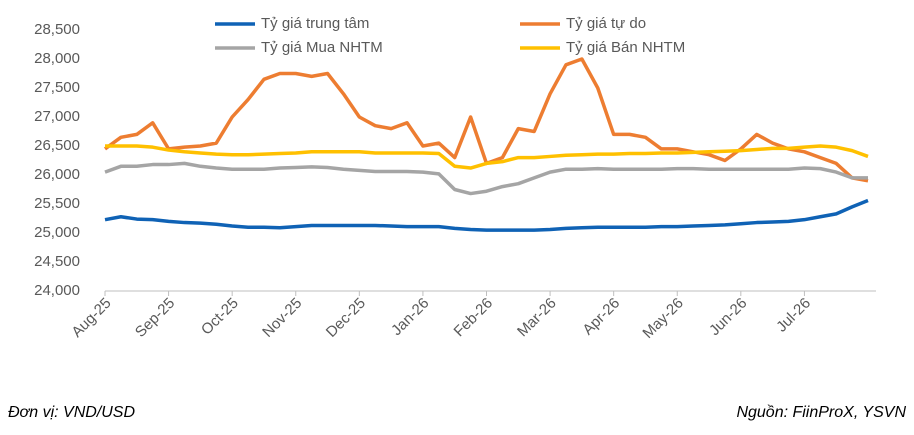 This screenshot has height=435, width=914. What do you see at coordinates (71, 412) in the screenshot?
I see `unit-note: Đơn vị: VND/USD` at bounding box center [71, 412].